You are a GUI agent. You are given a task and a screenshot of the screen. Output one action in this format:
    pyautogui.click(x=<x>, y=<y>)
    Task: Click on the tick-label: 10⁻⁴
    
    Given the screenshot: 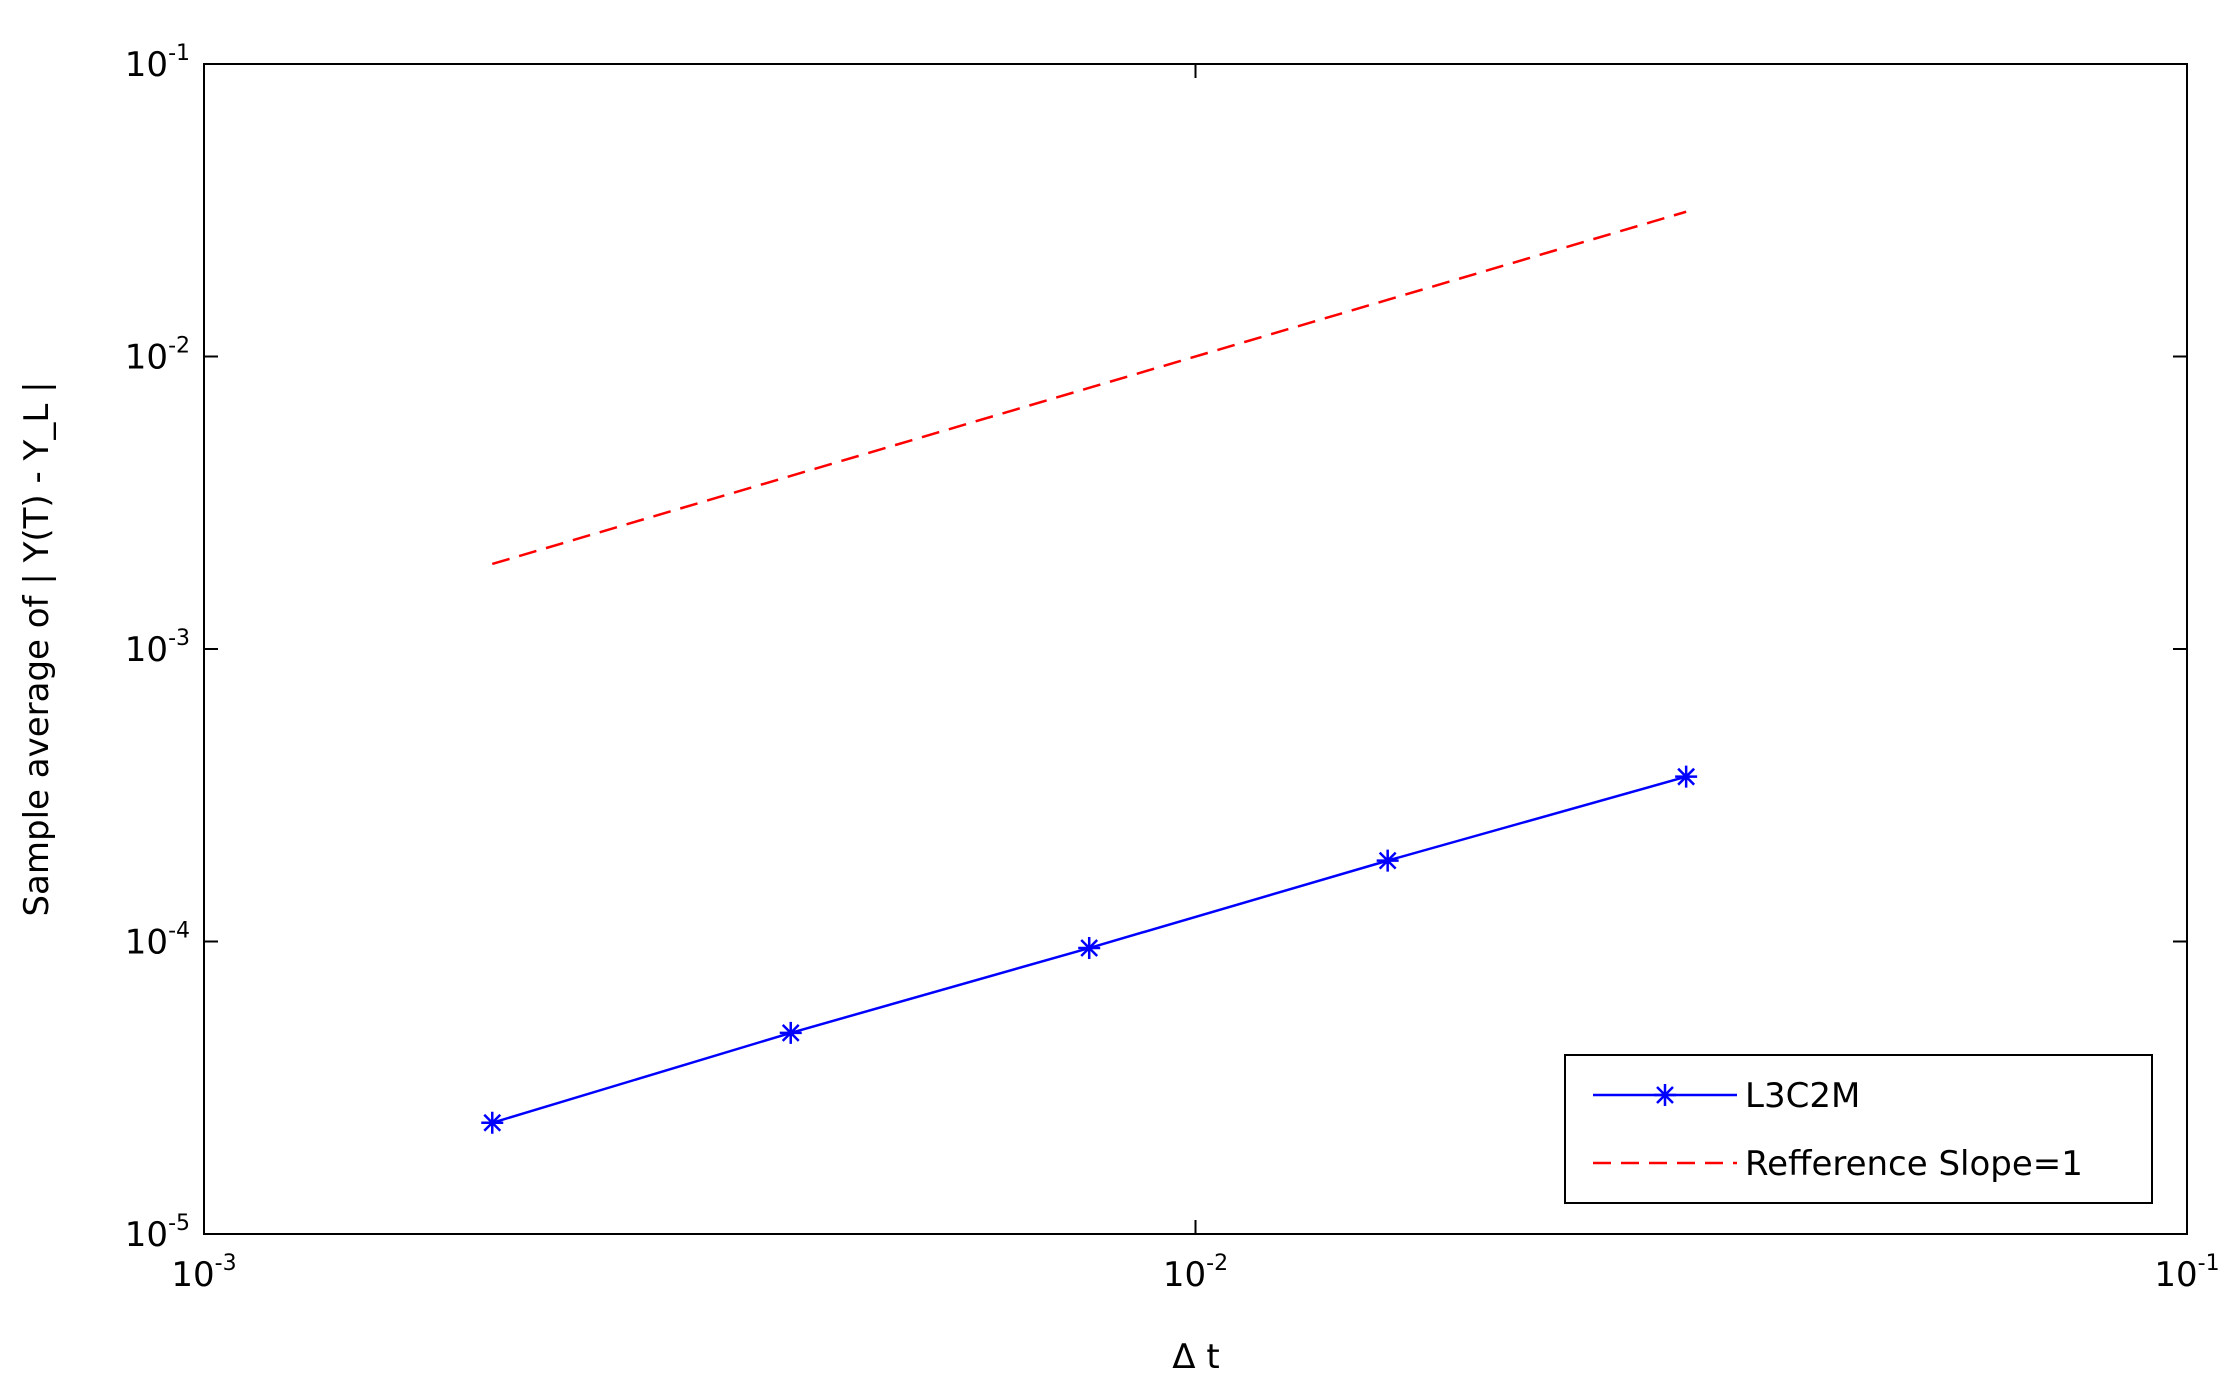 What is the action you would take?
    pyautogui.click(x=157, y=941)
    